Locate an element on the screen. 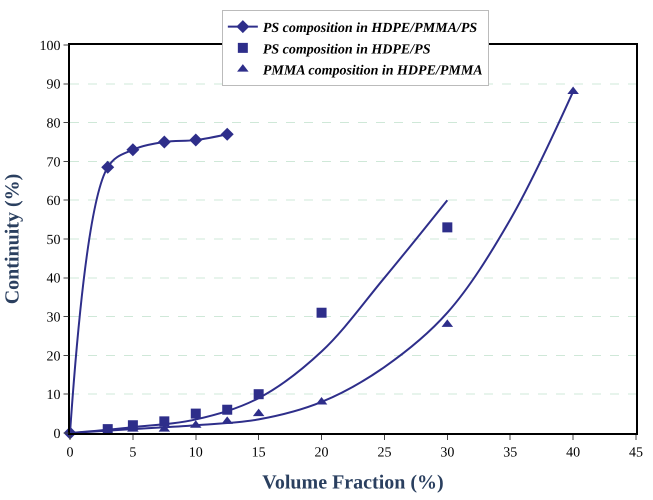 Image resolution: width=653 pixels, height=500 pixels. x-tick-label: 20 is located at coordinates (321, 453).